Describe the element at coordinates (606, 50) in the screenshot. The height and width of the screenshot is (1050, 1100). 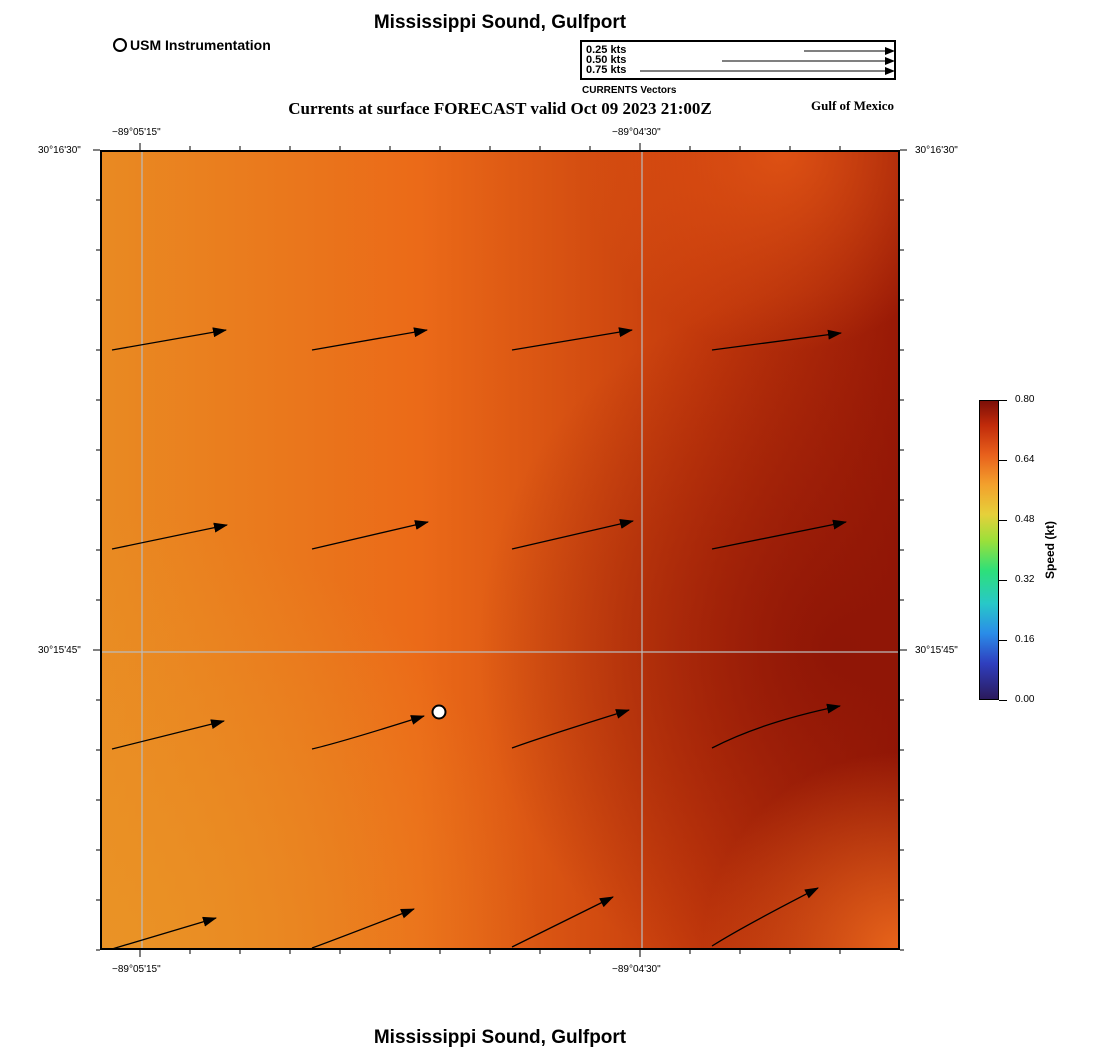
I see `vector-legend-label-025: 0.25 kts` at that location.